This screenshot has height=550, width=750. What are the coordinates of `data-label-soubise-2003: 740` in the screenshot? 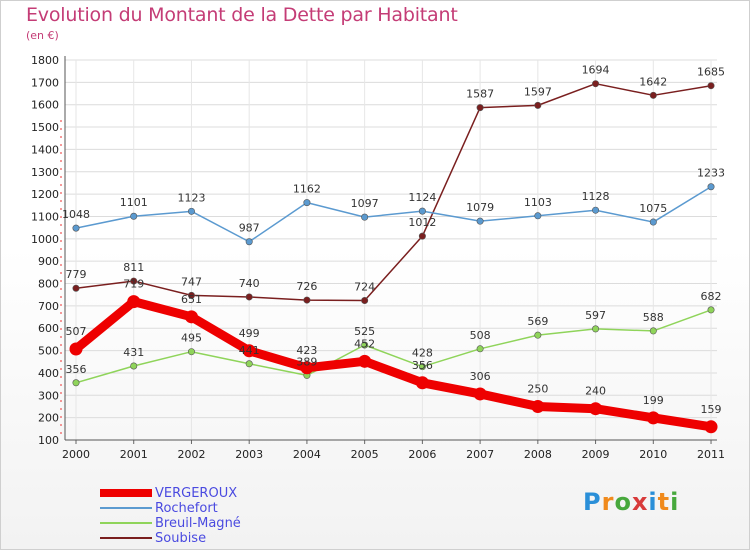 It's located at (249, 283).